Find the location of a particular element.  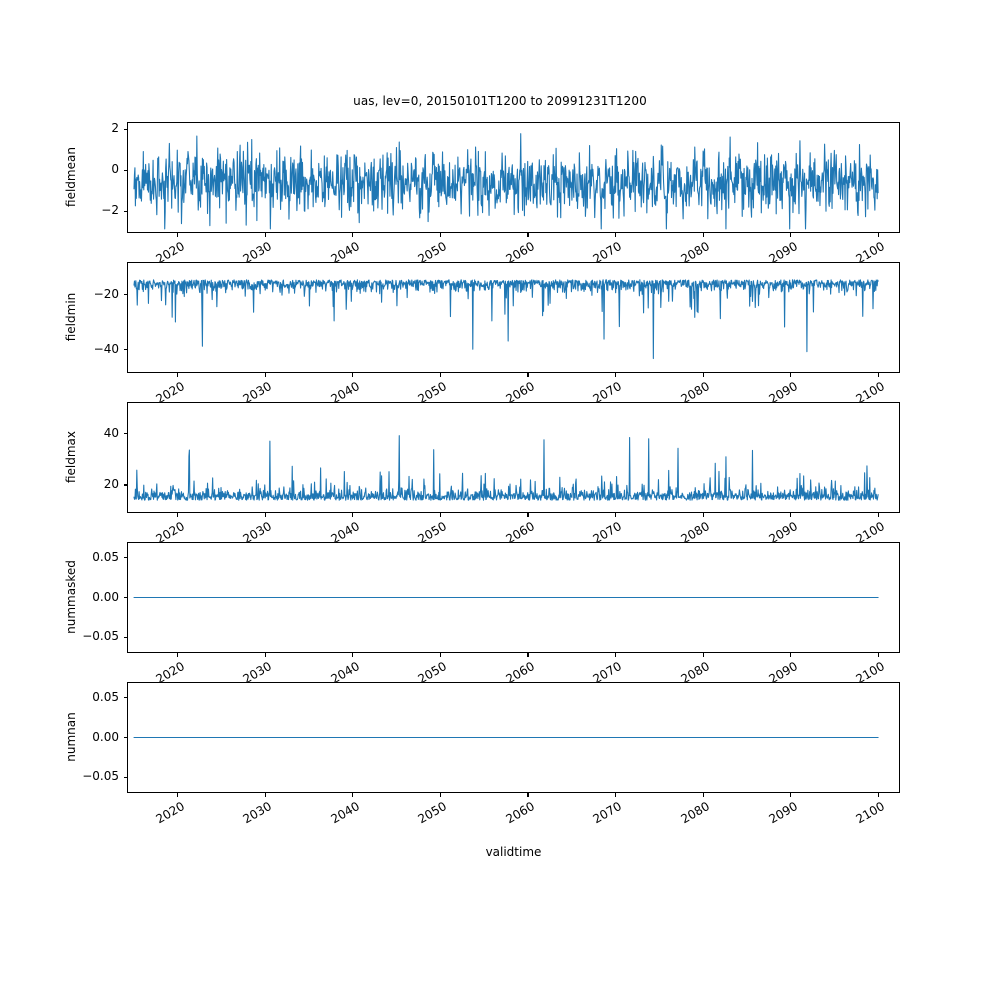

ytick-label-nummasked-1: 0.00 is located at coordinates (105, 596).